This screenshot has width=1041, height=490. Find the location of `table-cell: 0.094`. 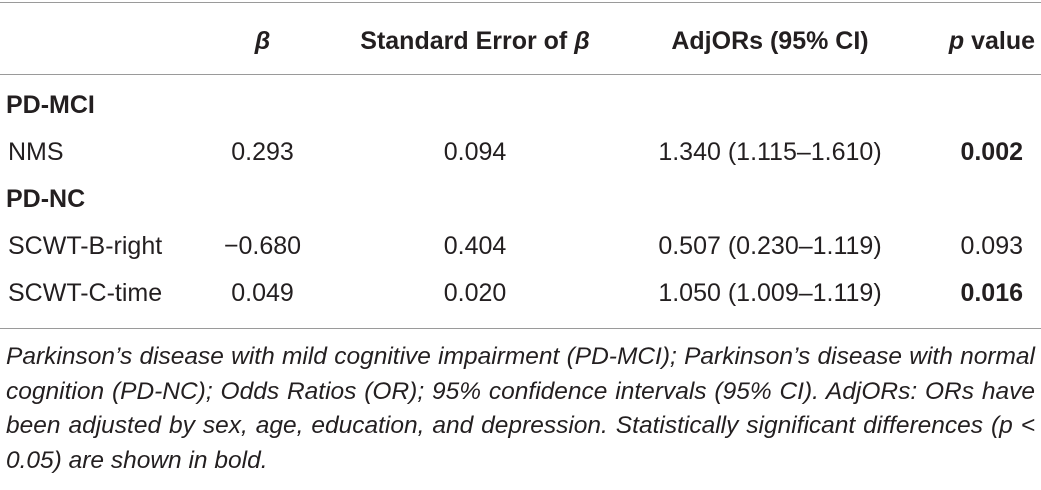

table-cell: 0.094 is located at coordinates (475, 152).